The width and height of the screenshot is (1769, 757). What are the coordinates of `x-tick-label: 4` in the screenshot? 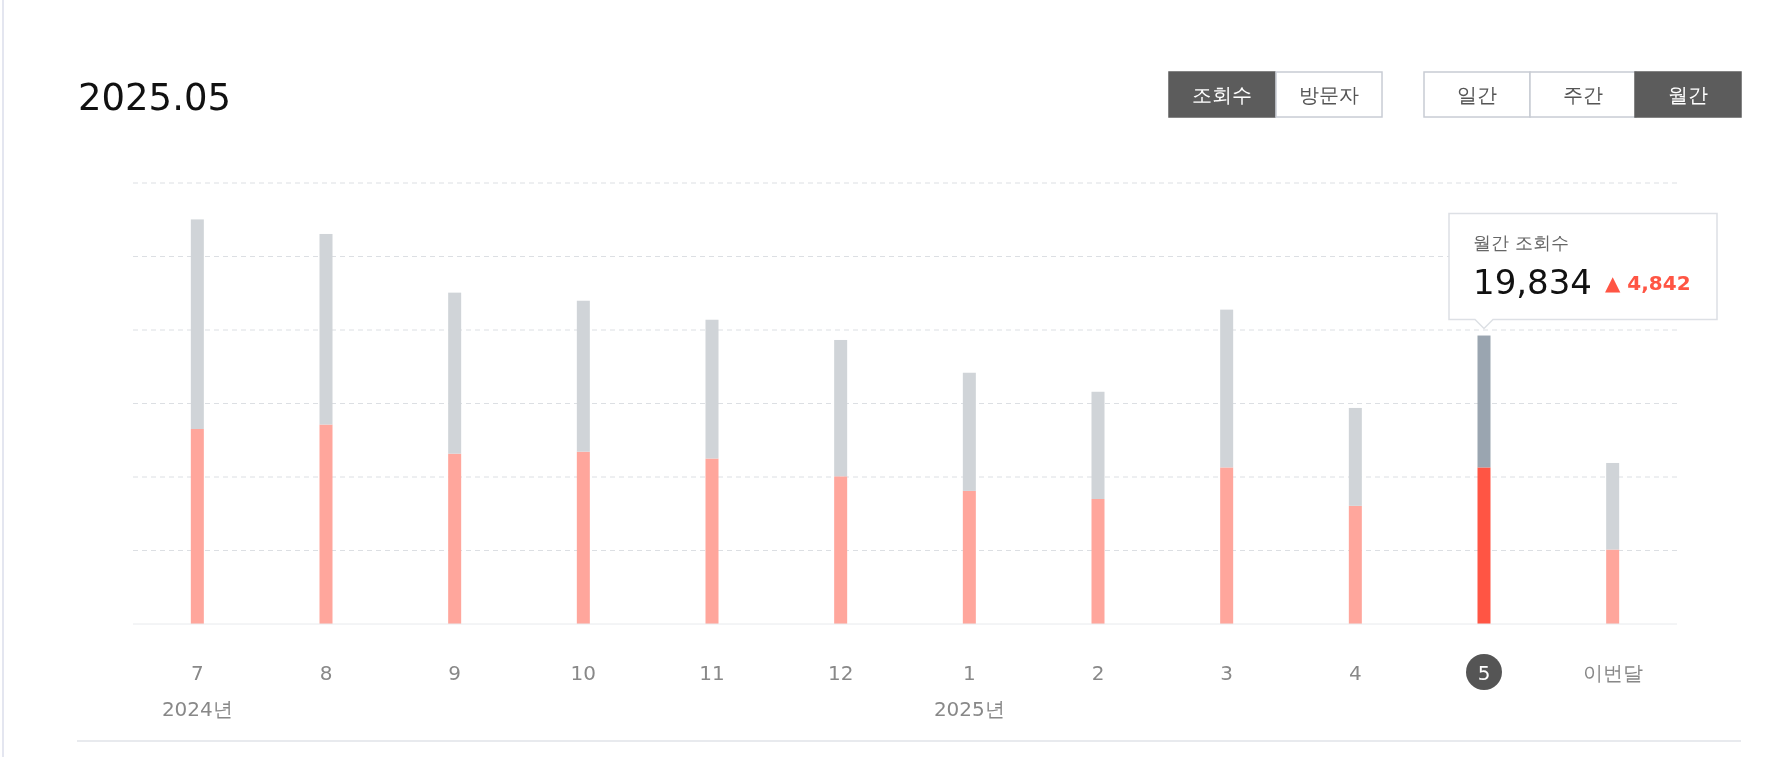 It's located at (1355, 673).